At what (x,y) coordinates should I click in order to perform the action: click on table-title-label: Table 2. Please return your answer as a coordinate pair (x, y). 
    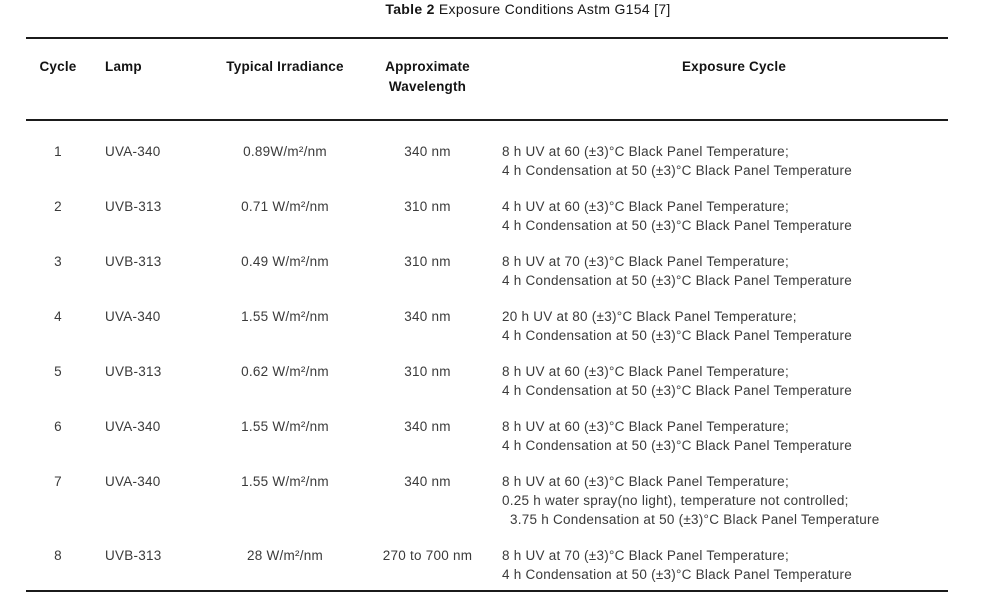
    Looking at the image, I should click on (410, 9).